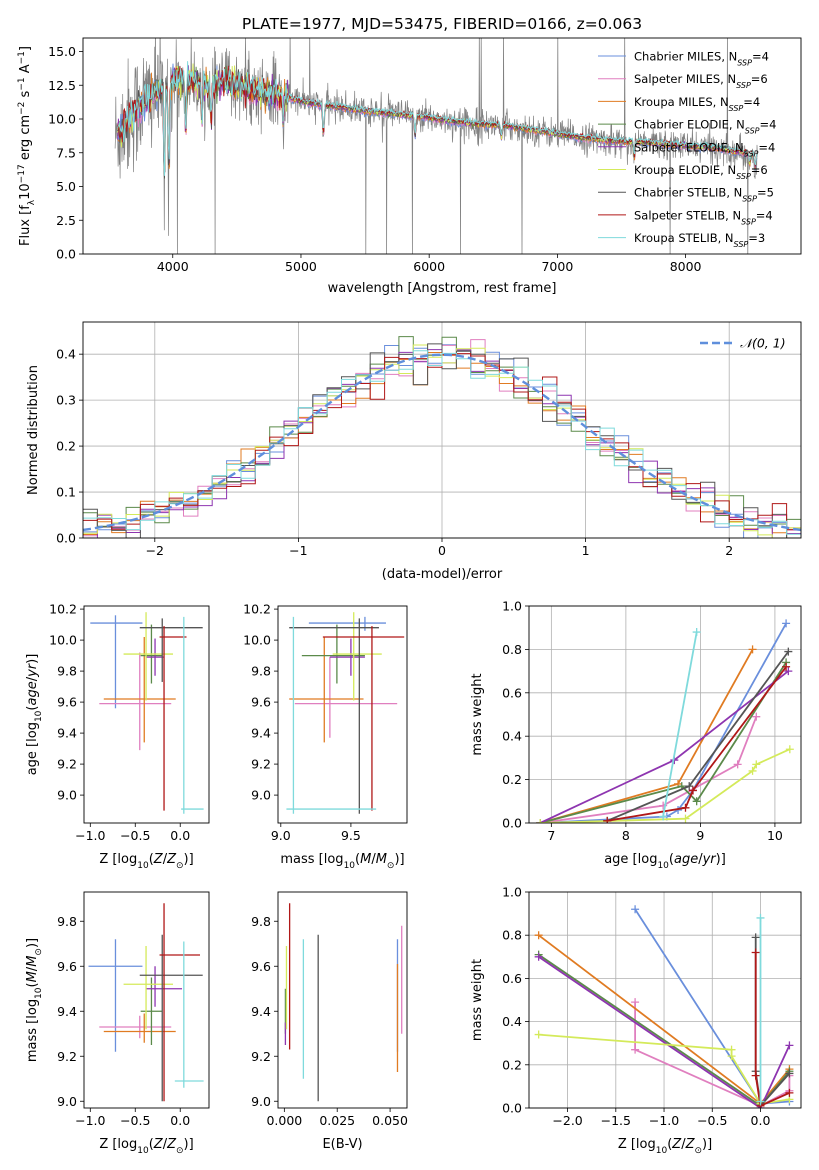 This screenshot has width=819, height=1170. Describe the element at coordinates (22, 173) in the screenshot. I see `y-axis-label-part: −17` at that location.